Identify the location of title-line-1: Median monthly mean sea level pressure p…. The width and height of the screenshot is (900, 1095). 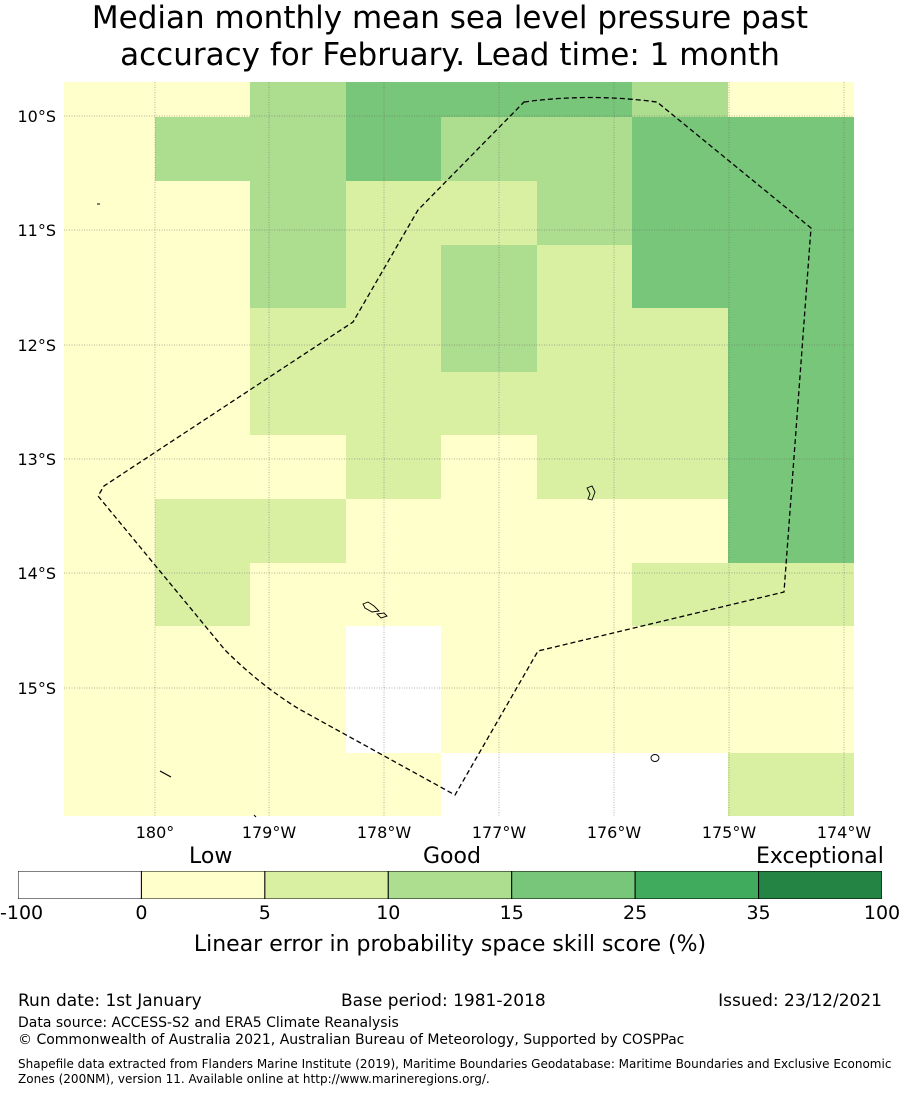
(450, 18).